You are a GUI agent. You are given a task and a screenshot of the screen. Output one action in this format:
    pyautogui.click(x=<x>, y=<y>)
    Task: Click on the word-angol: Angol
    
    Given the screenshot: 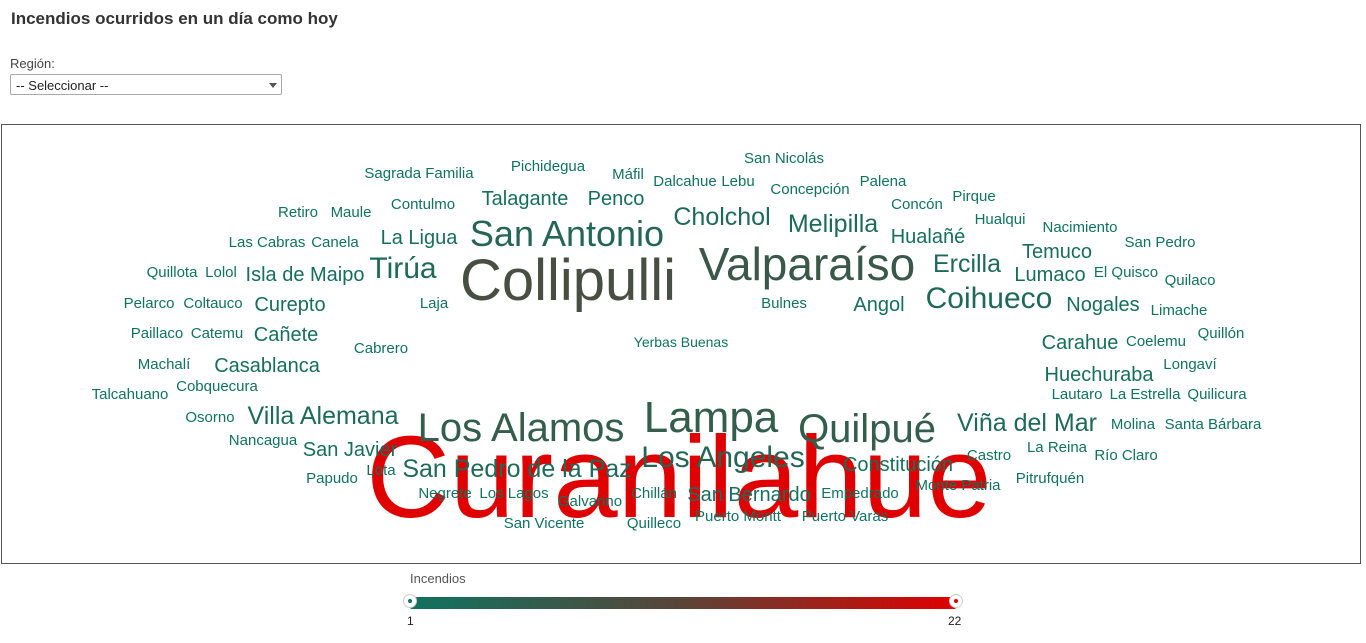 What is the action you would take?
    pyautogui.click(x=878, y=305)
    